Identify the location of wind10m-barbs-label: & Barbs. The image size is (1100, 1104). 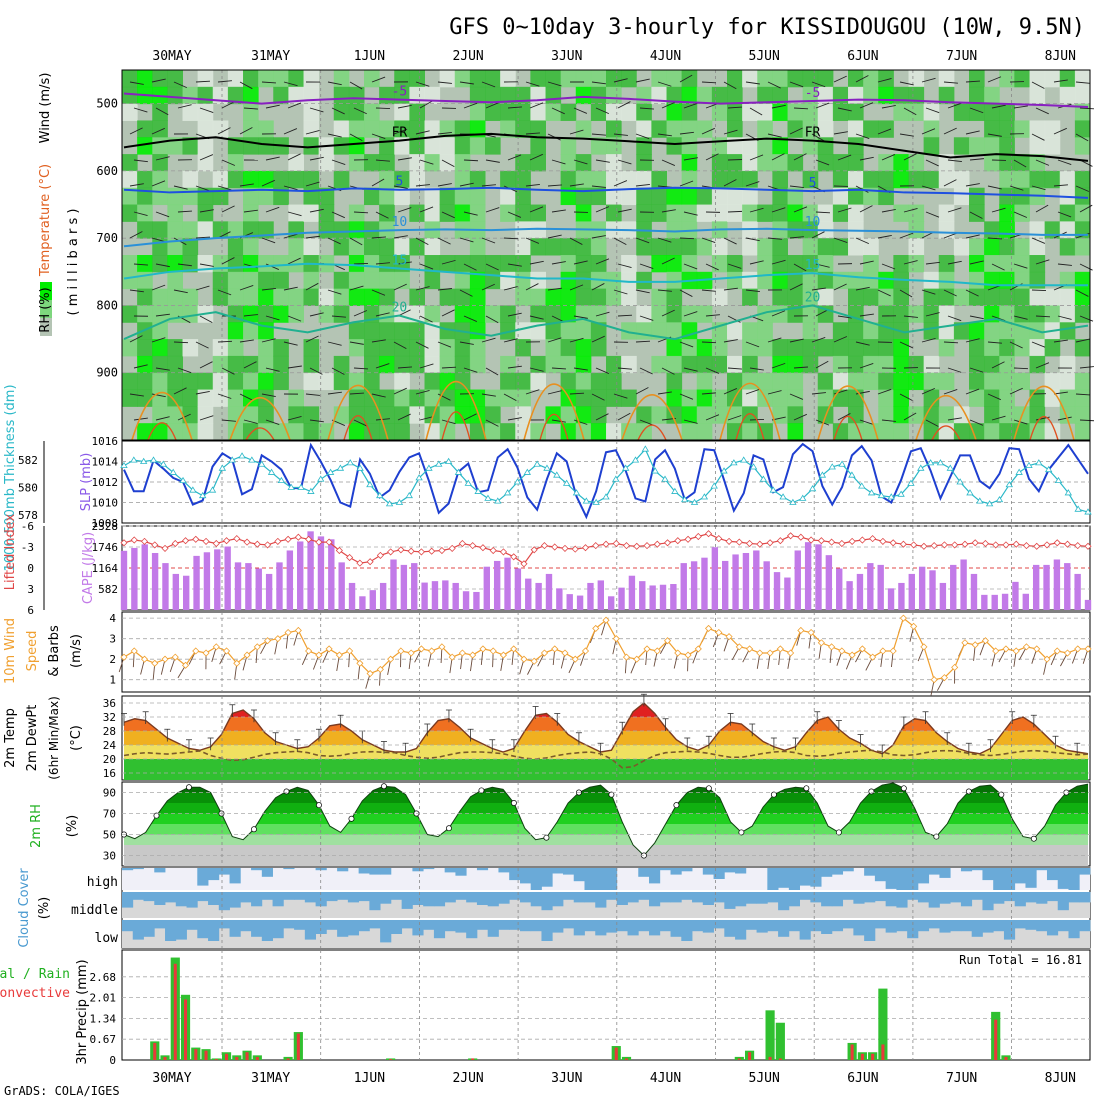
(54, 651).